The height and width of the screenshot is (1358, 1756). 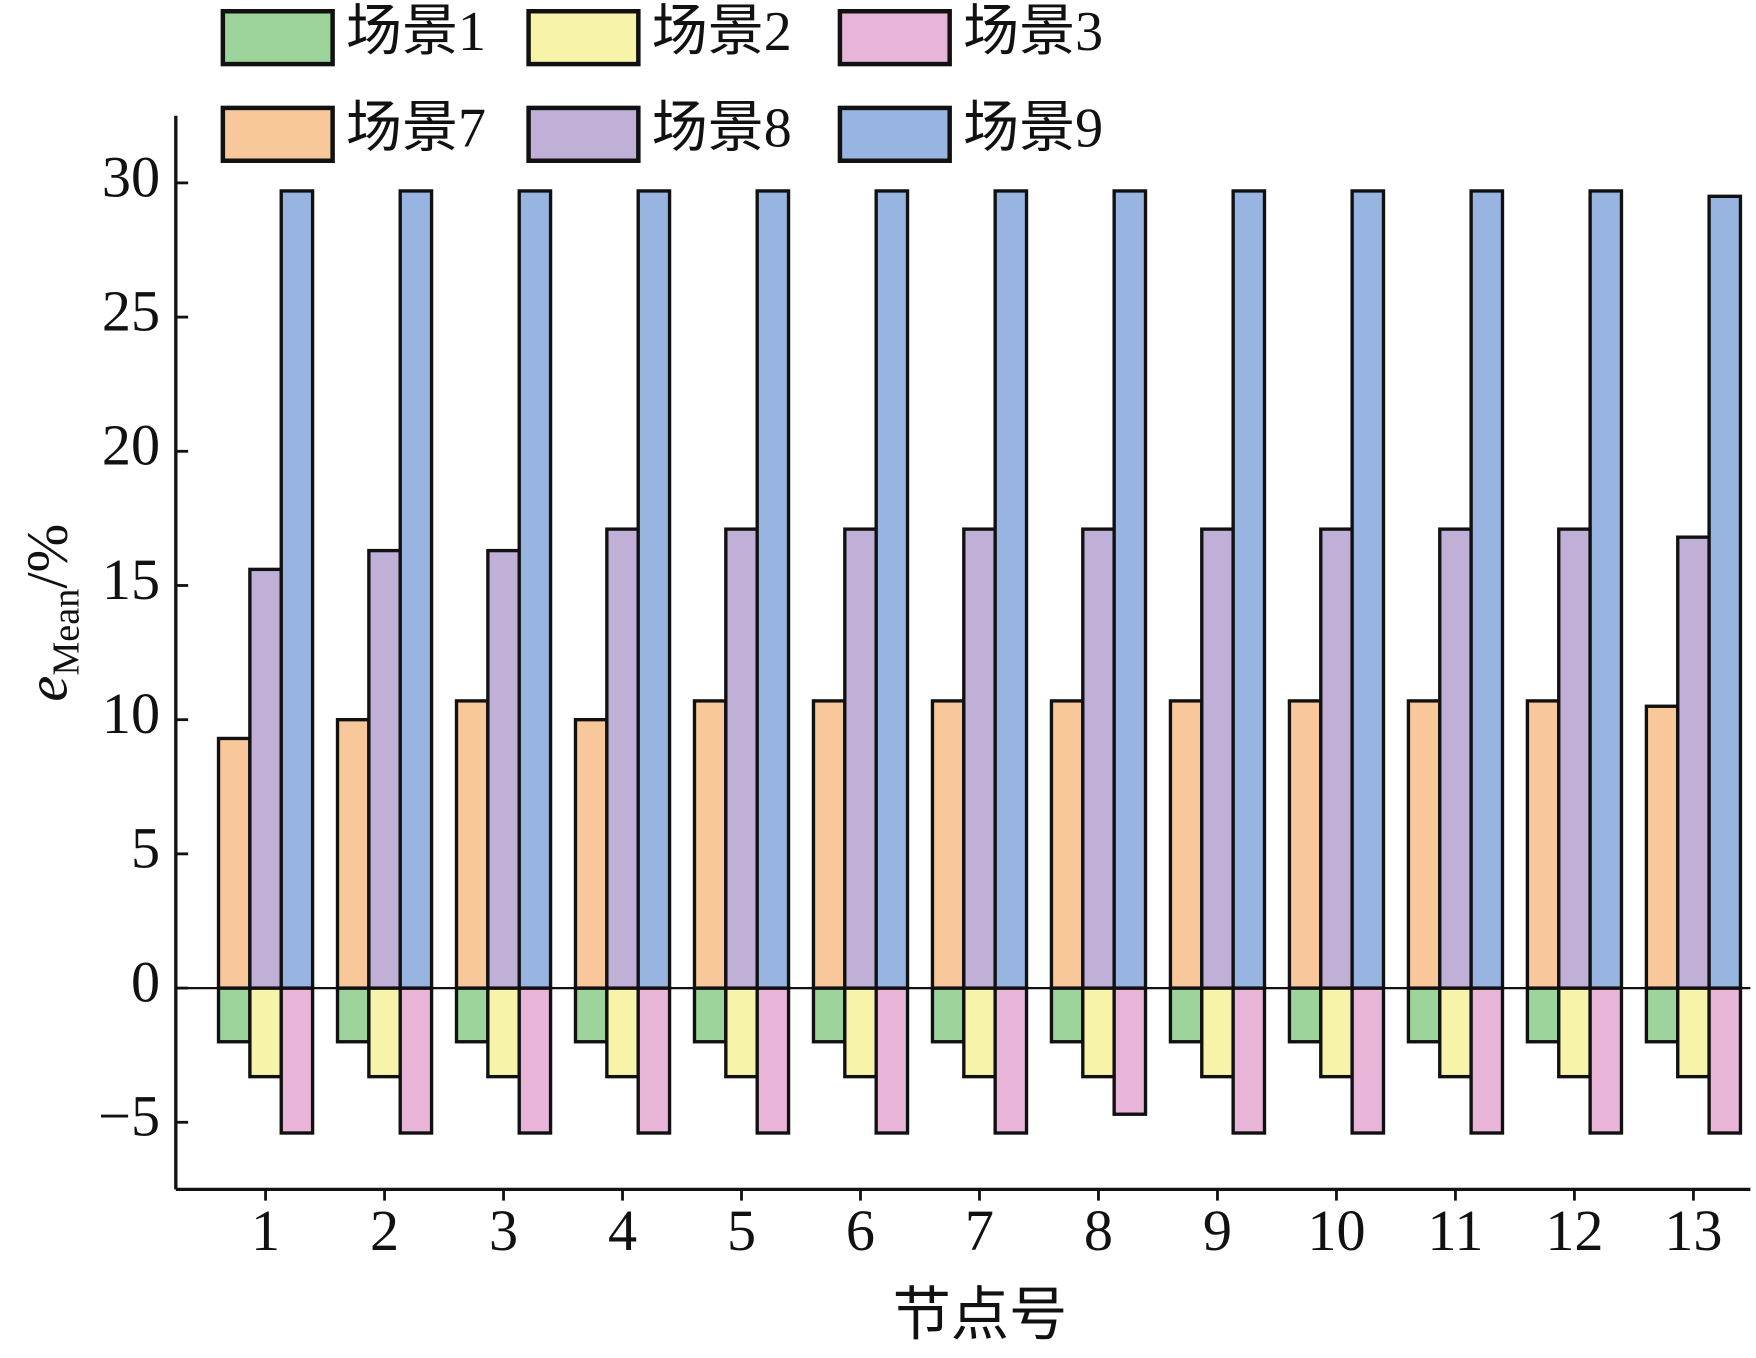 What do you see at coordinates (1693, 1230) in the screenshot?
I see `x-tick-label: 13` at bounding box center [1693, 1230].